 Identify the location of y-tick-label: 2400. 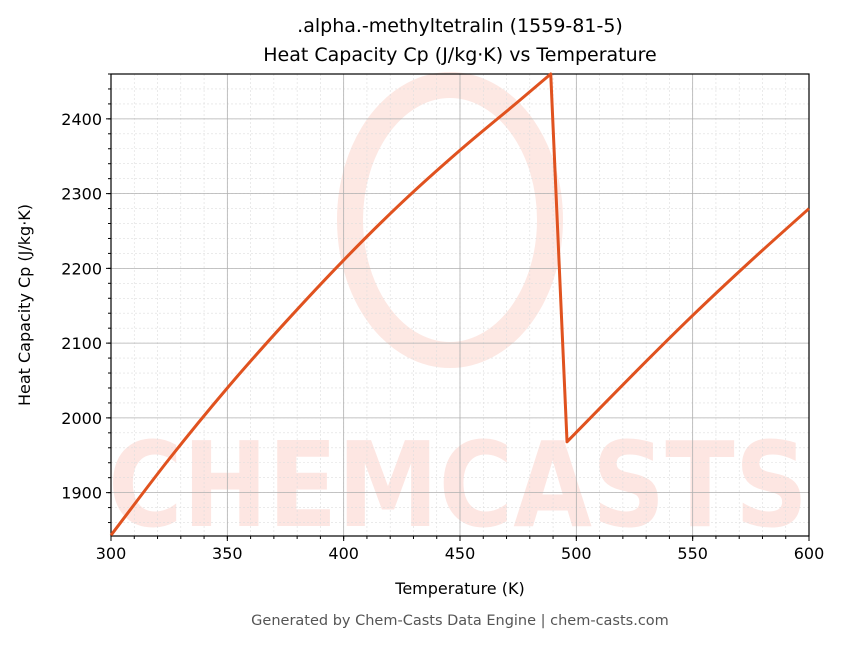
(81, 119).